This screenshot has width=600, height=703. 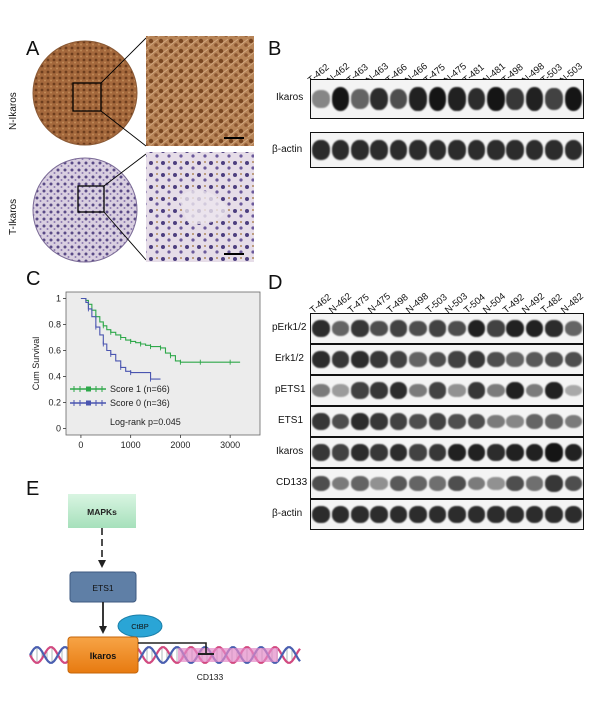 I want to click on x-tick-label: 2000, so click(x=180, y=445).